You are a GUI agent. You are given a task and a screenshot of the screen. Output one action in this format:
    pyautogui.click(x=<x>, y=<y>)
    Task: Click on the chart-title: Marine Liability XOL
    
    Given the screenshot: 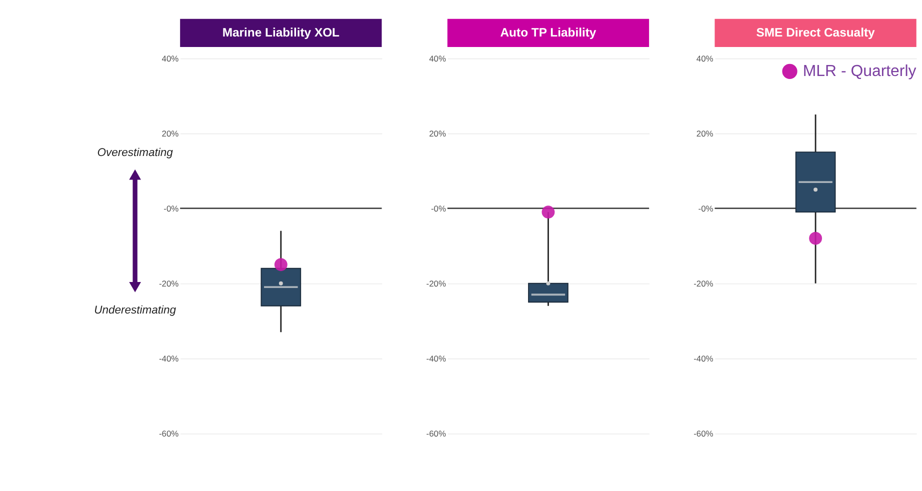 What is the action you would take?
    pyautogui.click(x=281, y=33)
    